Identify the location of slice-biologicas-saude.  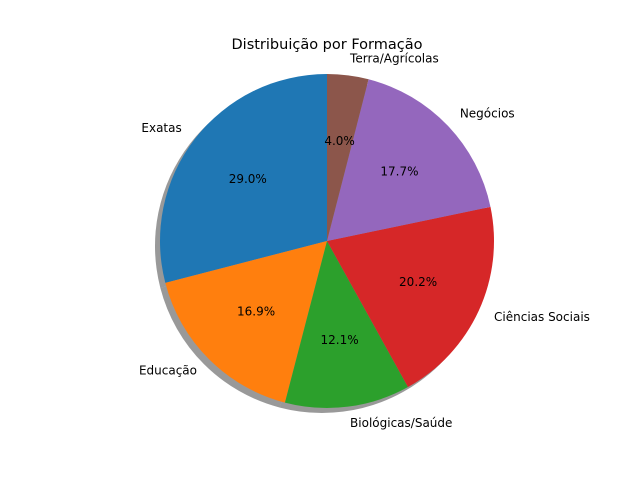
(346, 325).